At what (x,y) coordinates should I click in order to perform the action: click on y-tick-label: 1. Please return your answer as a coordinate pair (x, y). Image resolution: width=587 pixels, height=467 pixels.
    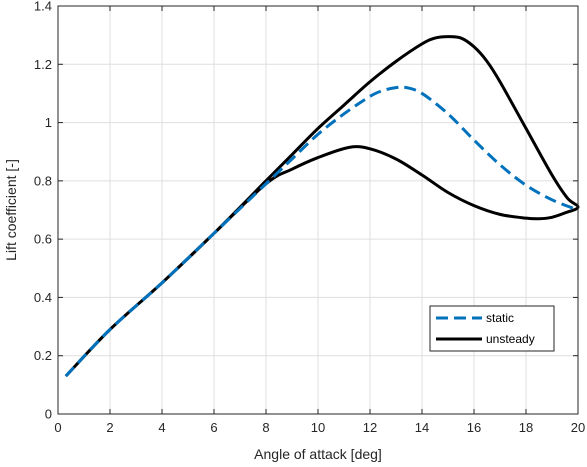
    Looking at the image, I should click on (48, 122).